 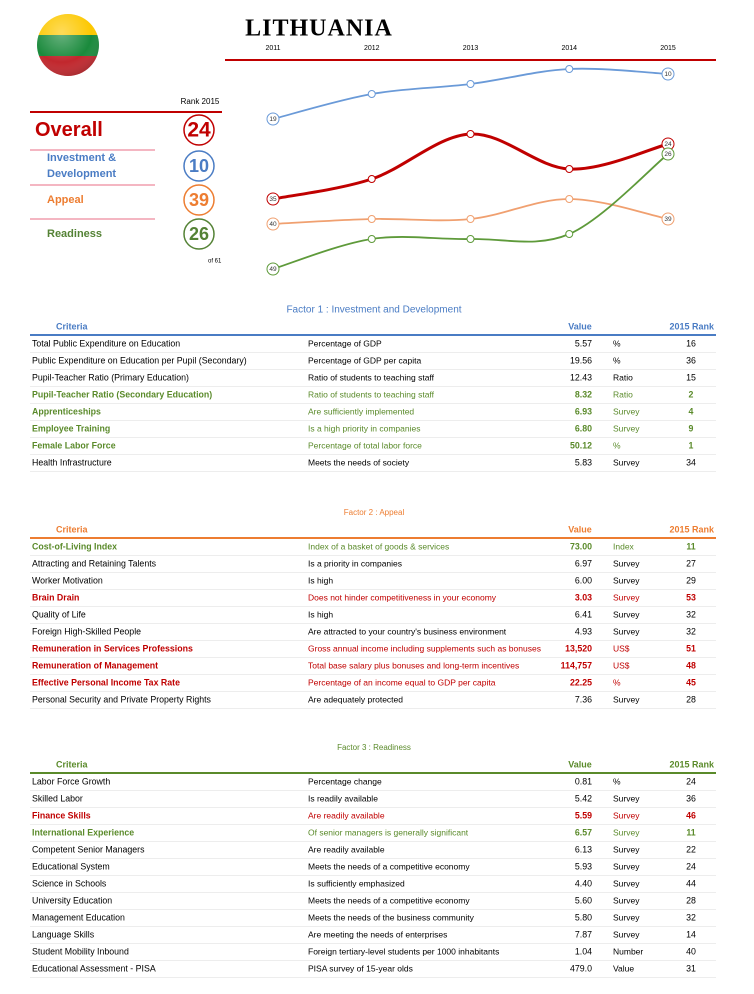 I want to click on rank: 44, so click(x=691, y=883).